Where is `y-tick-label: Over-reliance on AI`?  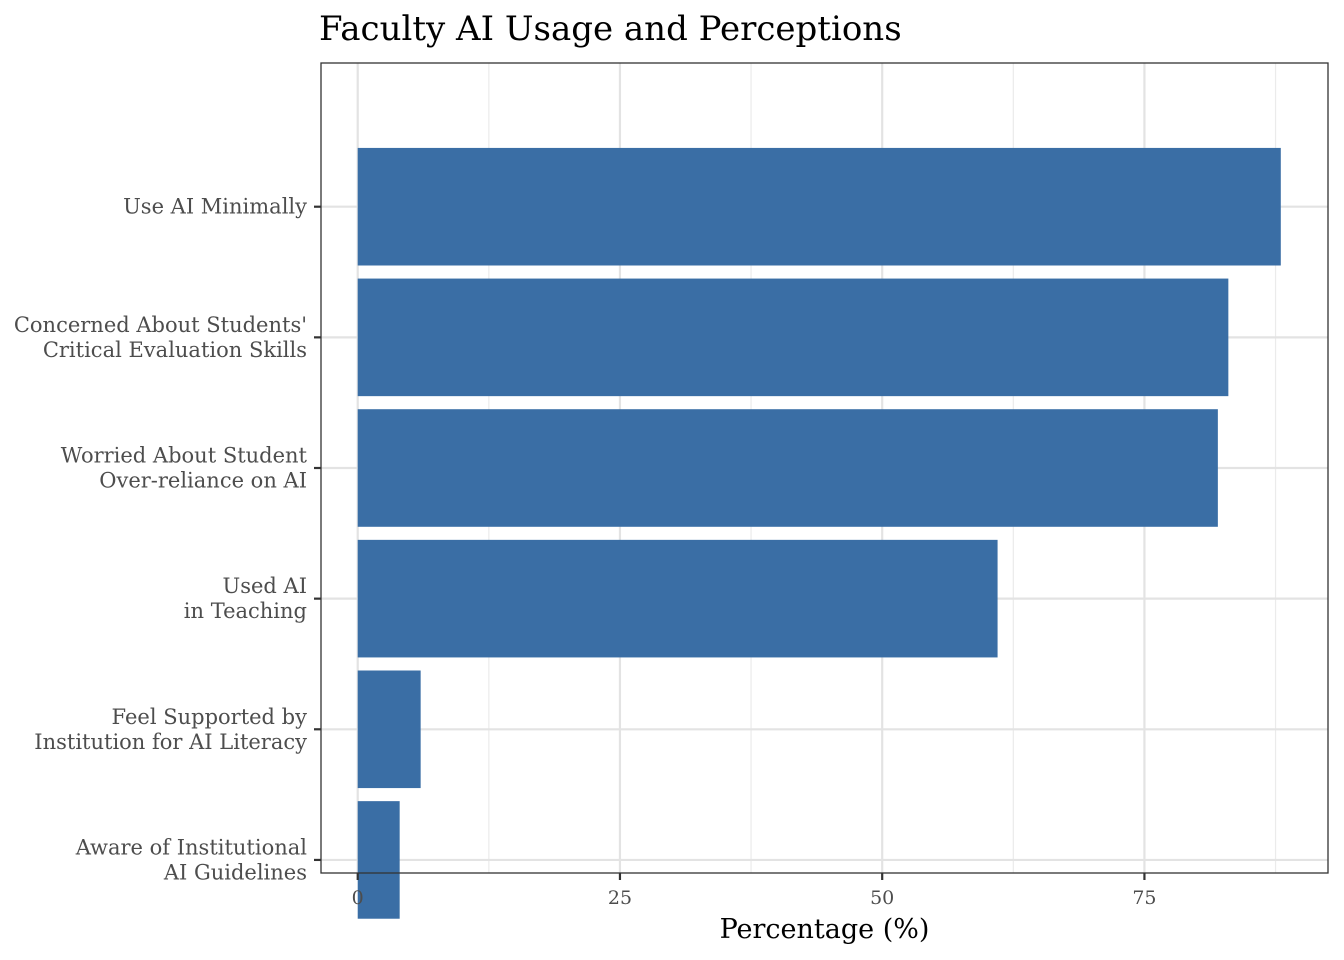
y-tick-label: Over-reliance on AI is located at coordinates (203, 481).